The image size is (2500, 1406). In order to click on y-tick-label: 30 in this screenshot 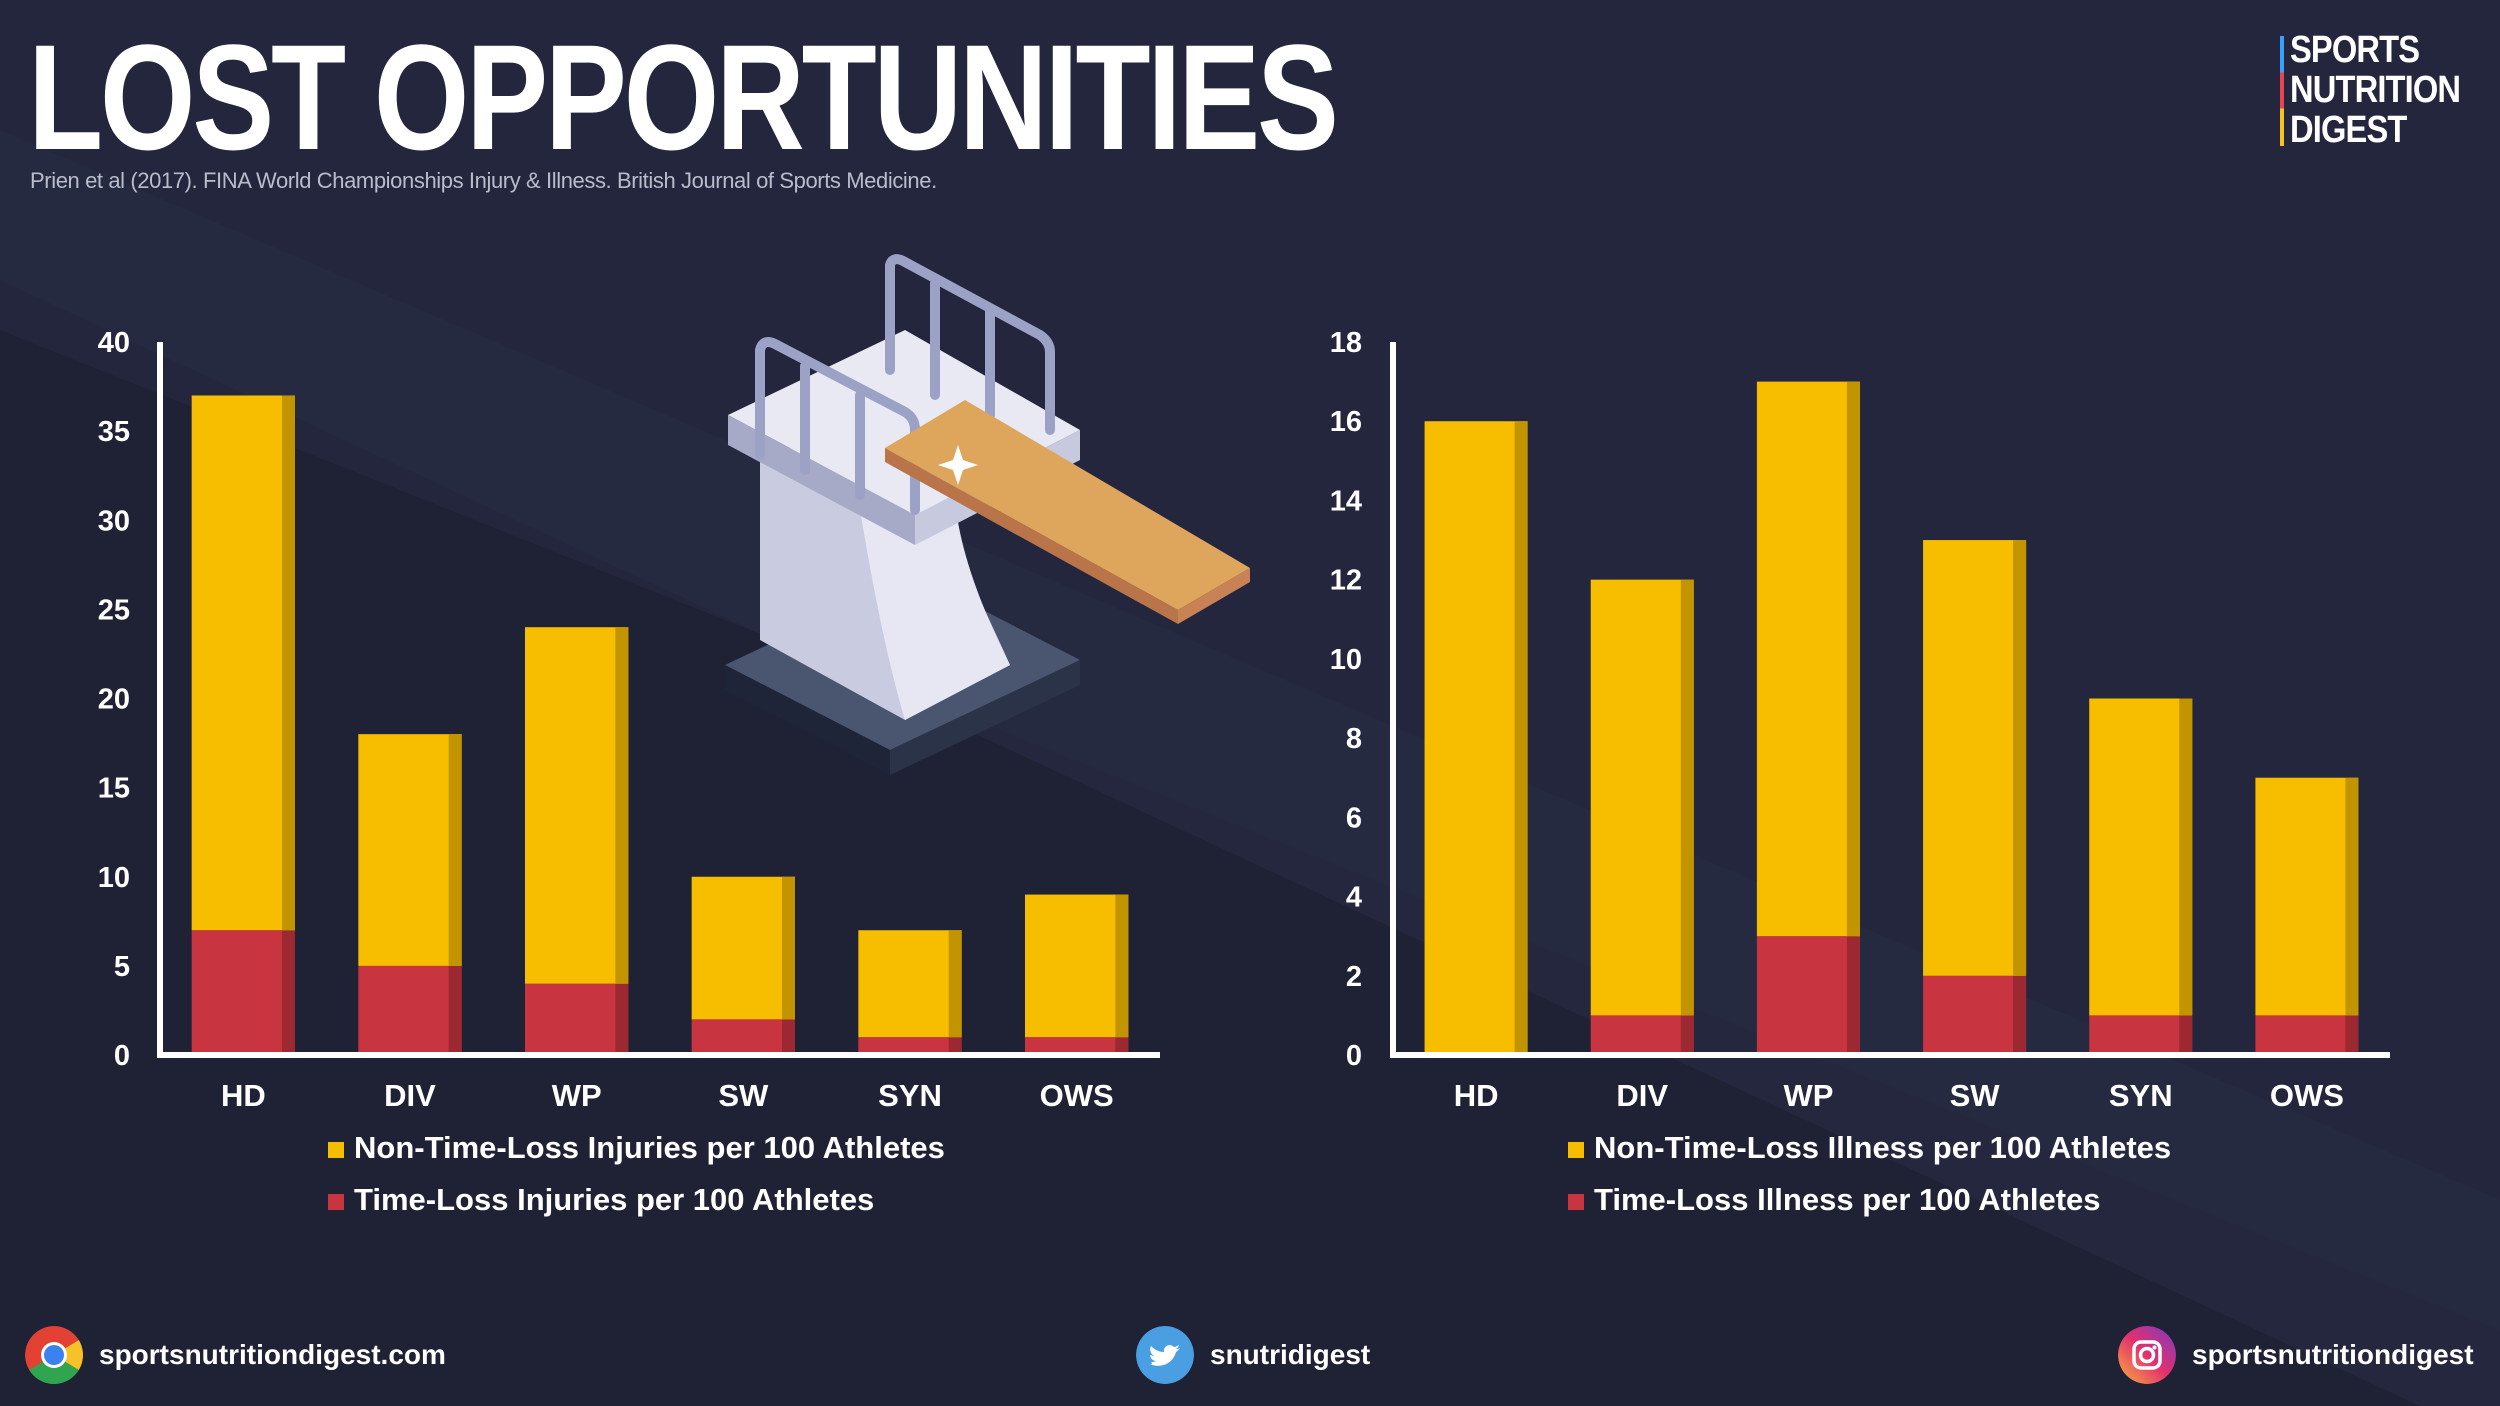, I will do `click(114, 521)`.